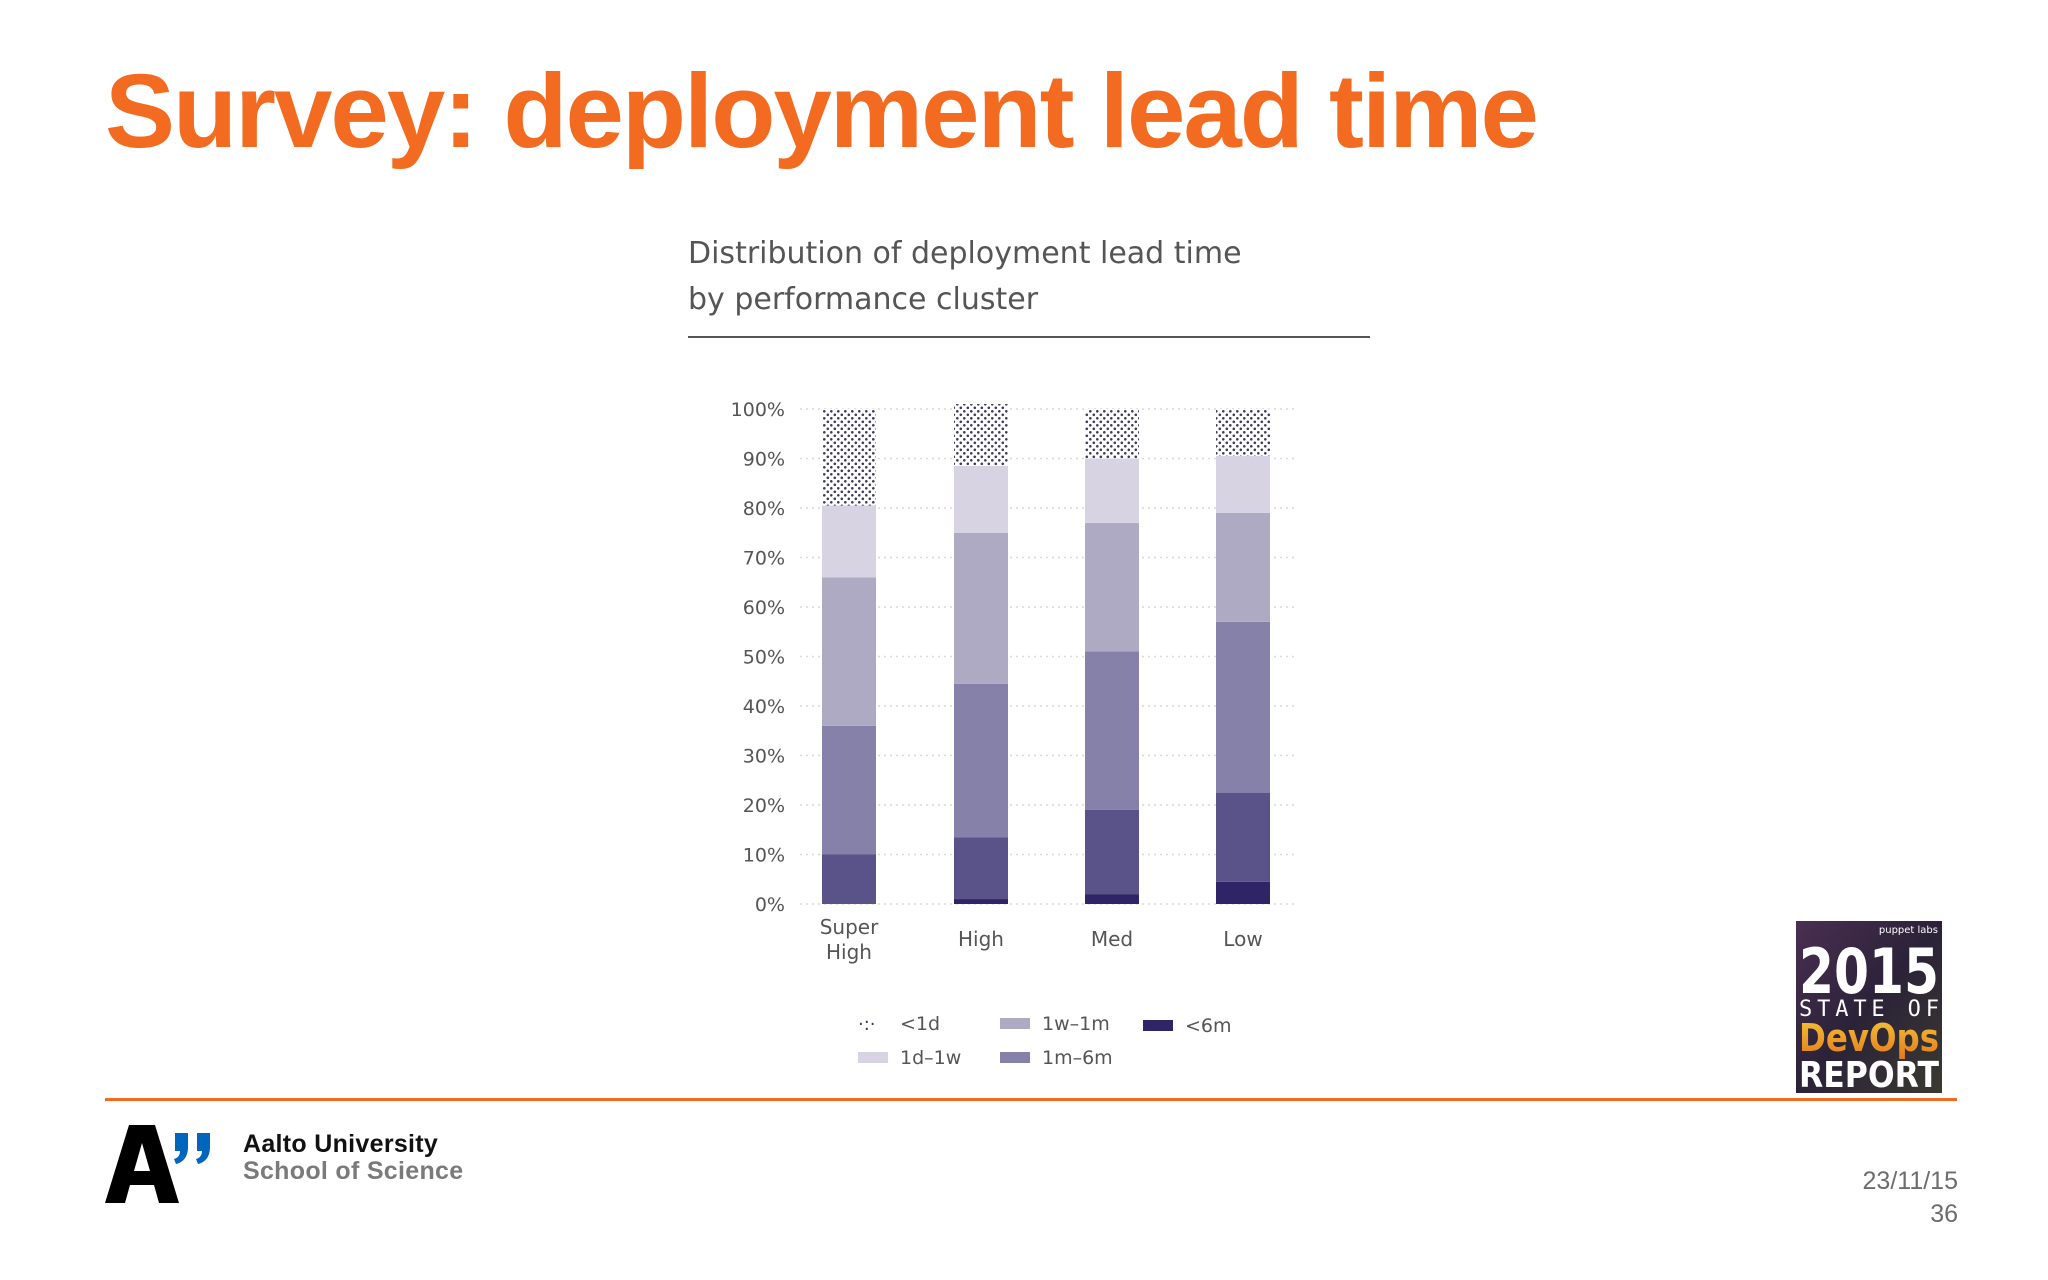 This screenshot has width=2048, height=1280. What do you see at coordinates (764, 757) in the screenshot?
I see `y-tick-label: 30%` at bounding box center [764, 757].